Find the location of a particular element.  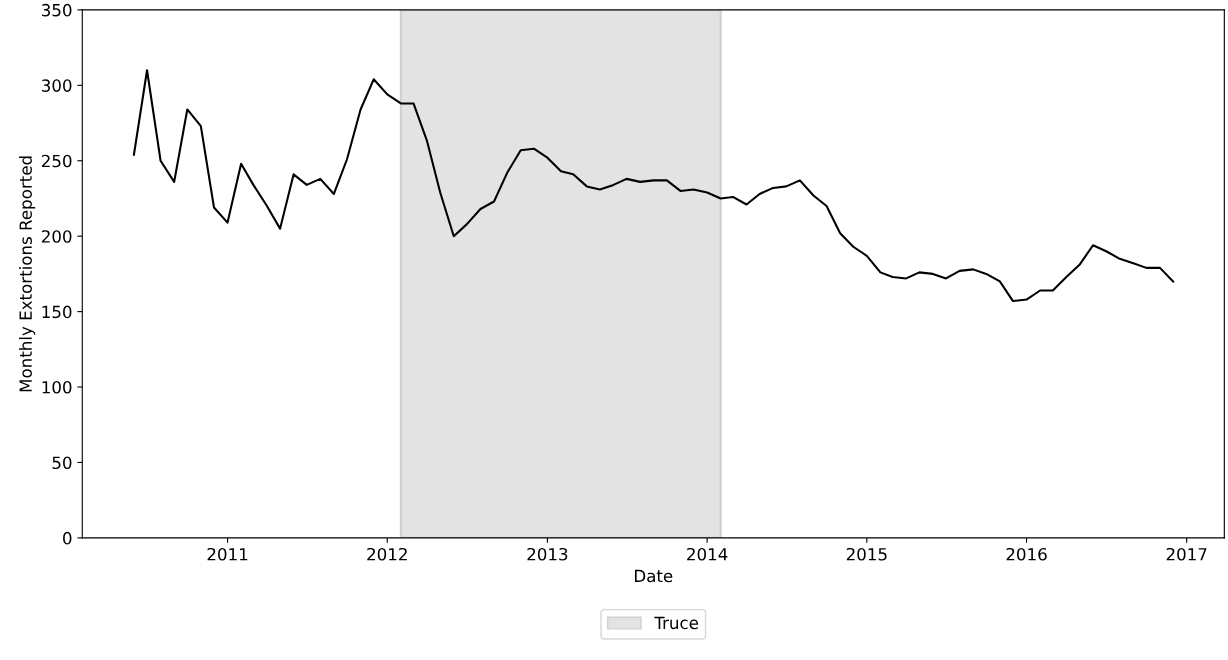

y-tick-label: 50 is located at coordinates (62, 463).